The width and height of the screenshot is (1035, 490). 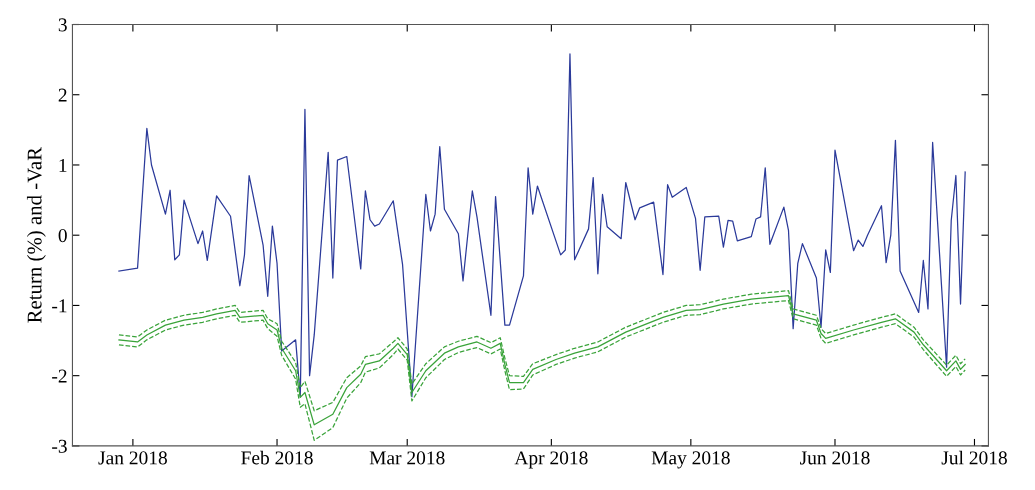 What do you see at coordinates (59, 446) in the screenshot?
I see `y-tick-label: -3` at bounding box center [59, 446].